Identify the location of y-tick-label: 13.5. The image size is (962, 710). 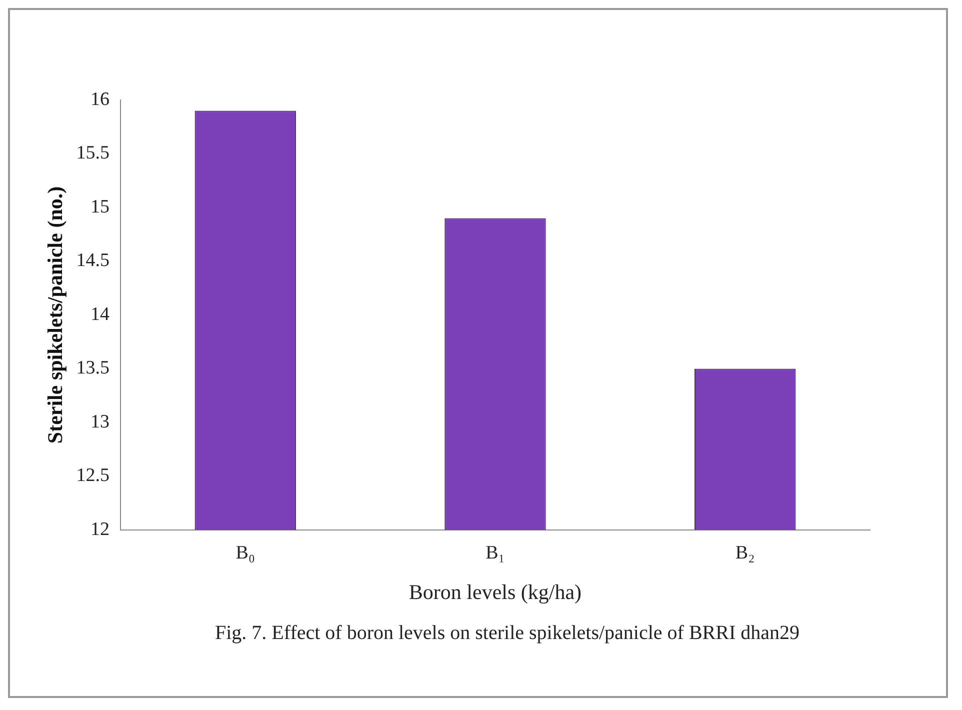
(93, 368).